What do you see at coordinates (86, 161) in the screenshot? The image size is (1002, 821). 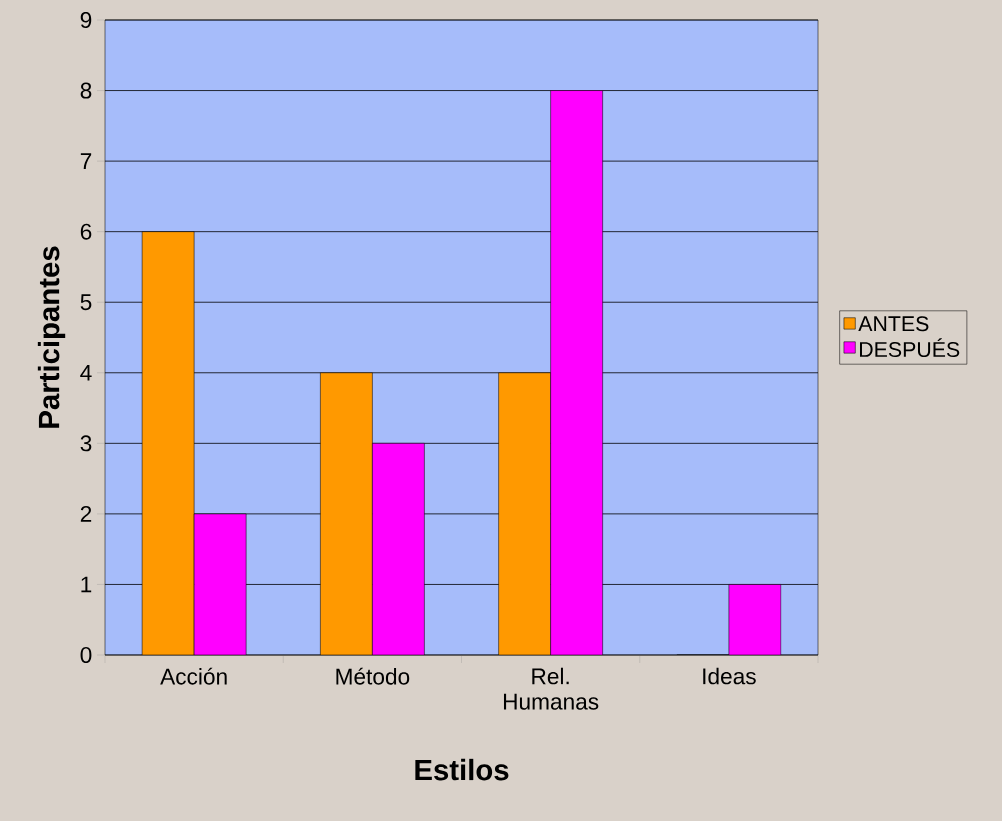 I see `y-tick-label: 7` at bounding box center [86, 161].